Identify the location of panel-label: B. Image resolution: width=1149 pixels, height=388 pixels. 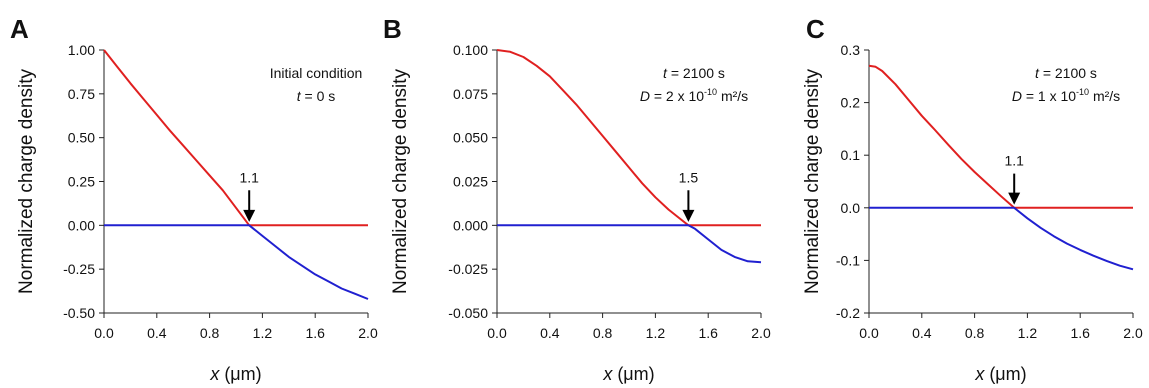
(392, 29).